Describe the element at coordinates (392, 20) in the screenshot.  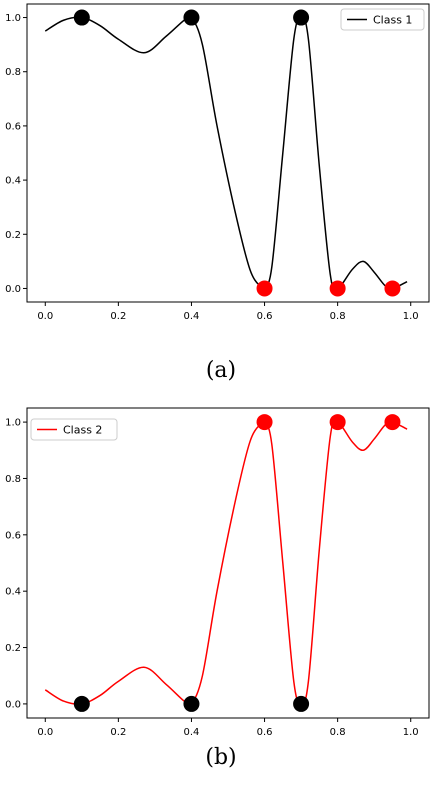
I see `legend-label: Class 1` at that location.